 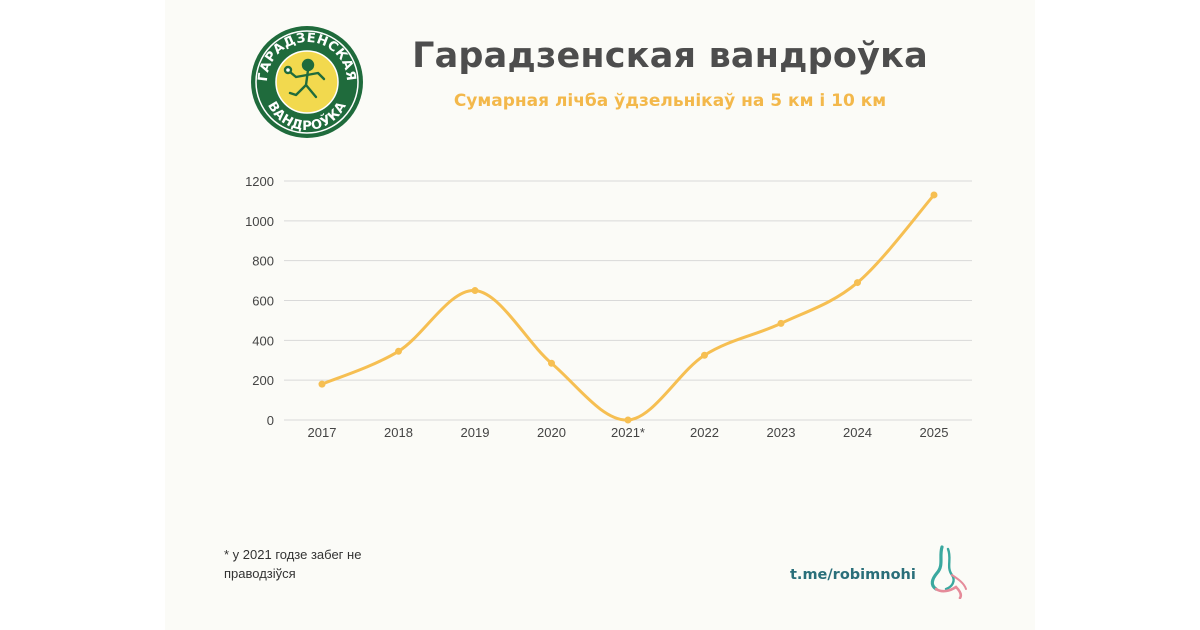 I want to click on y-axis-tick-labels: 0 200 400 600 800 1000 1200, so click(x=259, y=301).